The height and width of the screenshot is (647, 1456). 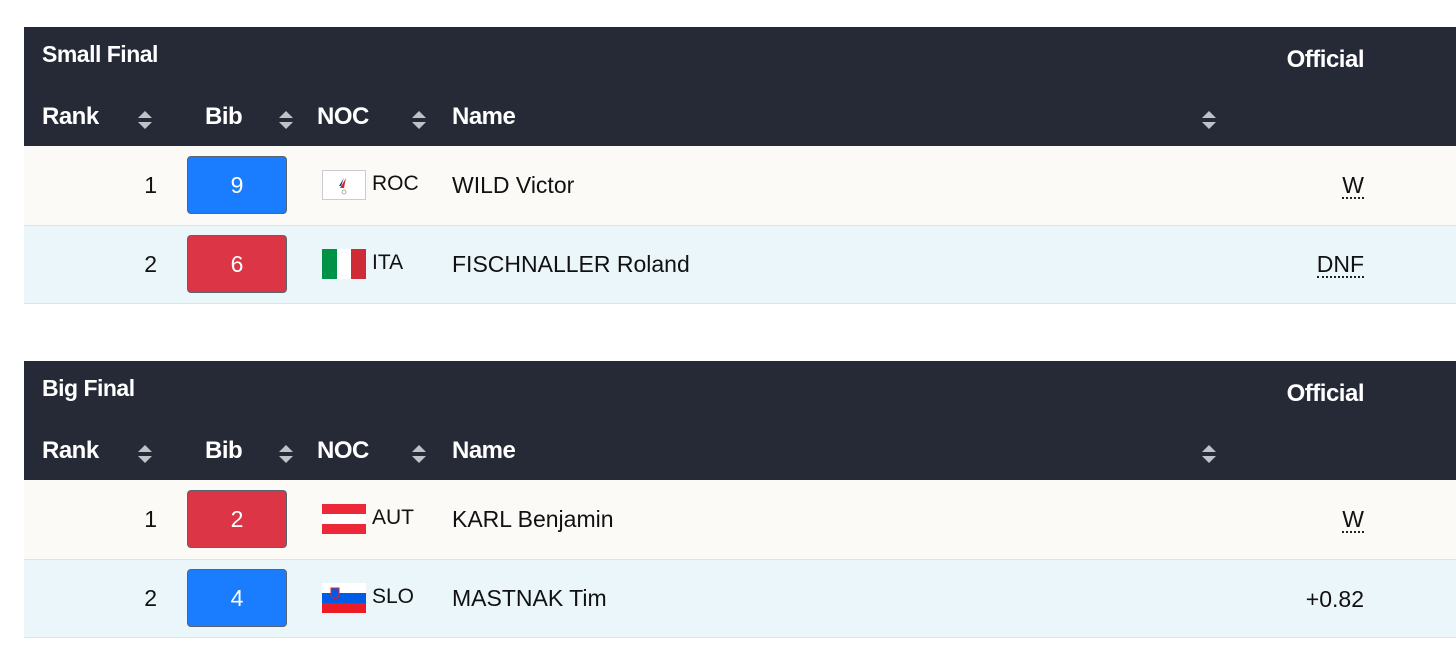 I want to click on result-row: 1 9 ROC WILD Victor W, so click(x=740, y=186).